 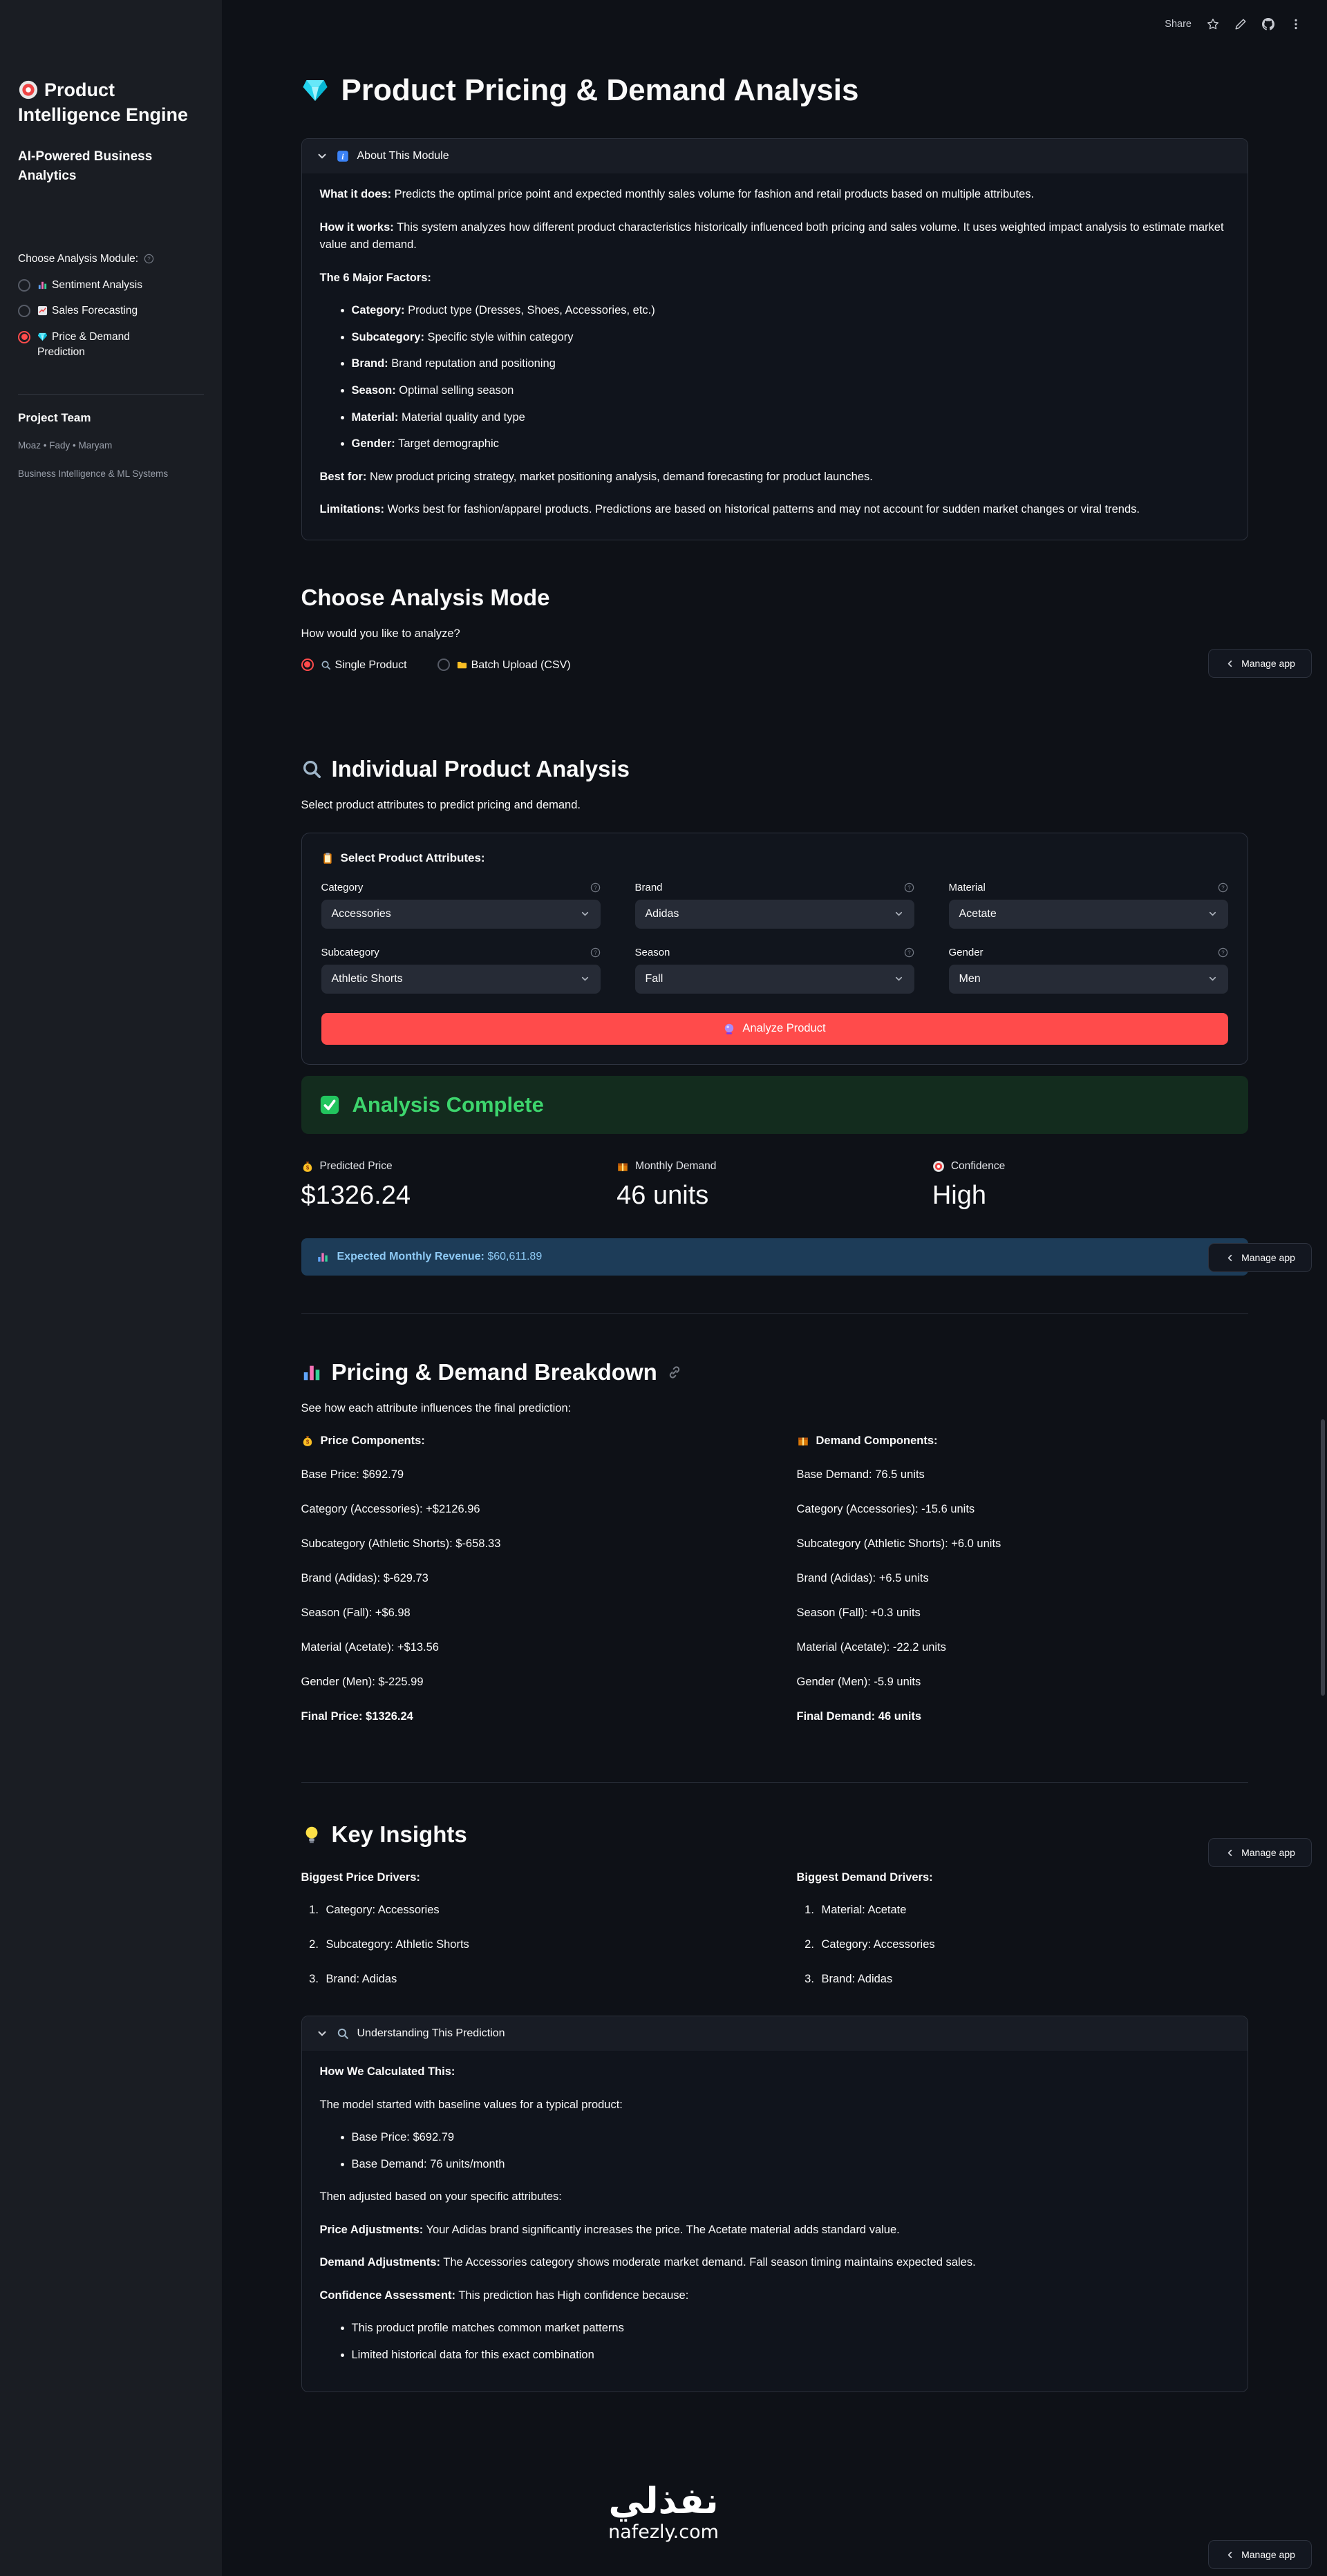 I want to click on mode-option-single-product: Single Product, so click(x=354, y=665).